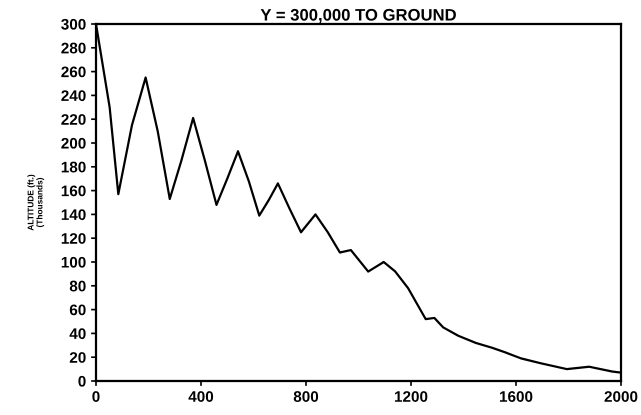  Describe the element at coordinates (78, 334) in the screenshot. I see `y-tick-label: 40` at that location.